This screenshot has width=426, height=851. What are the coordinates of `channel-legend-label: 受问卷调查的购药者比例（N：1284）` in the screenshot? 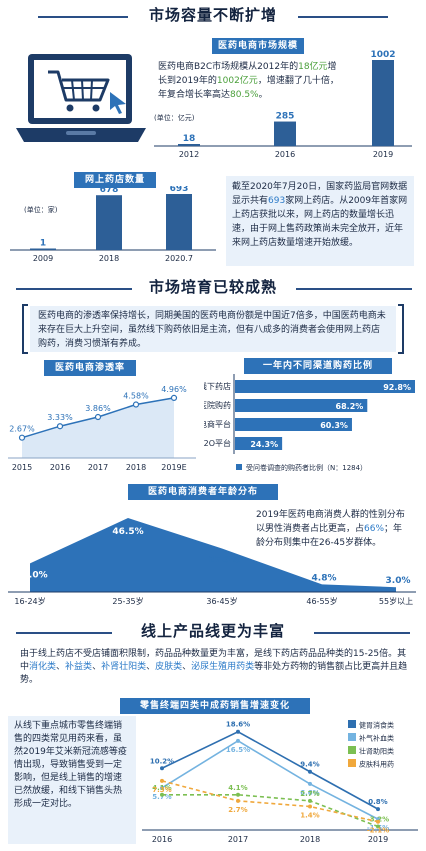 It's located at (306, 467).